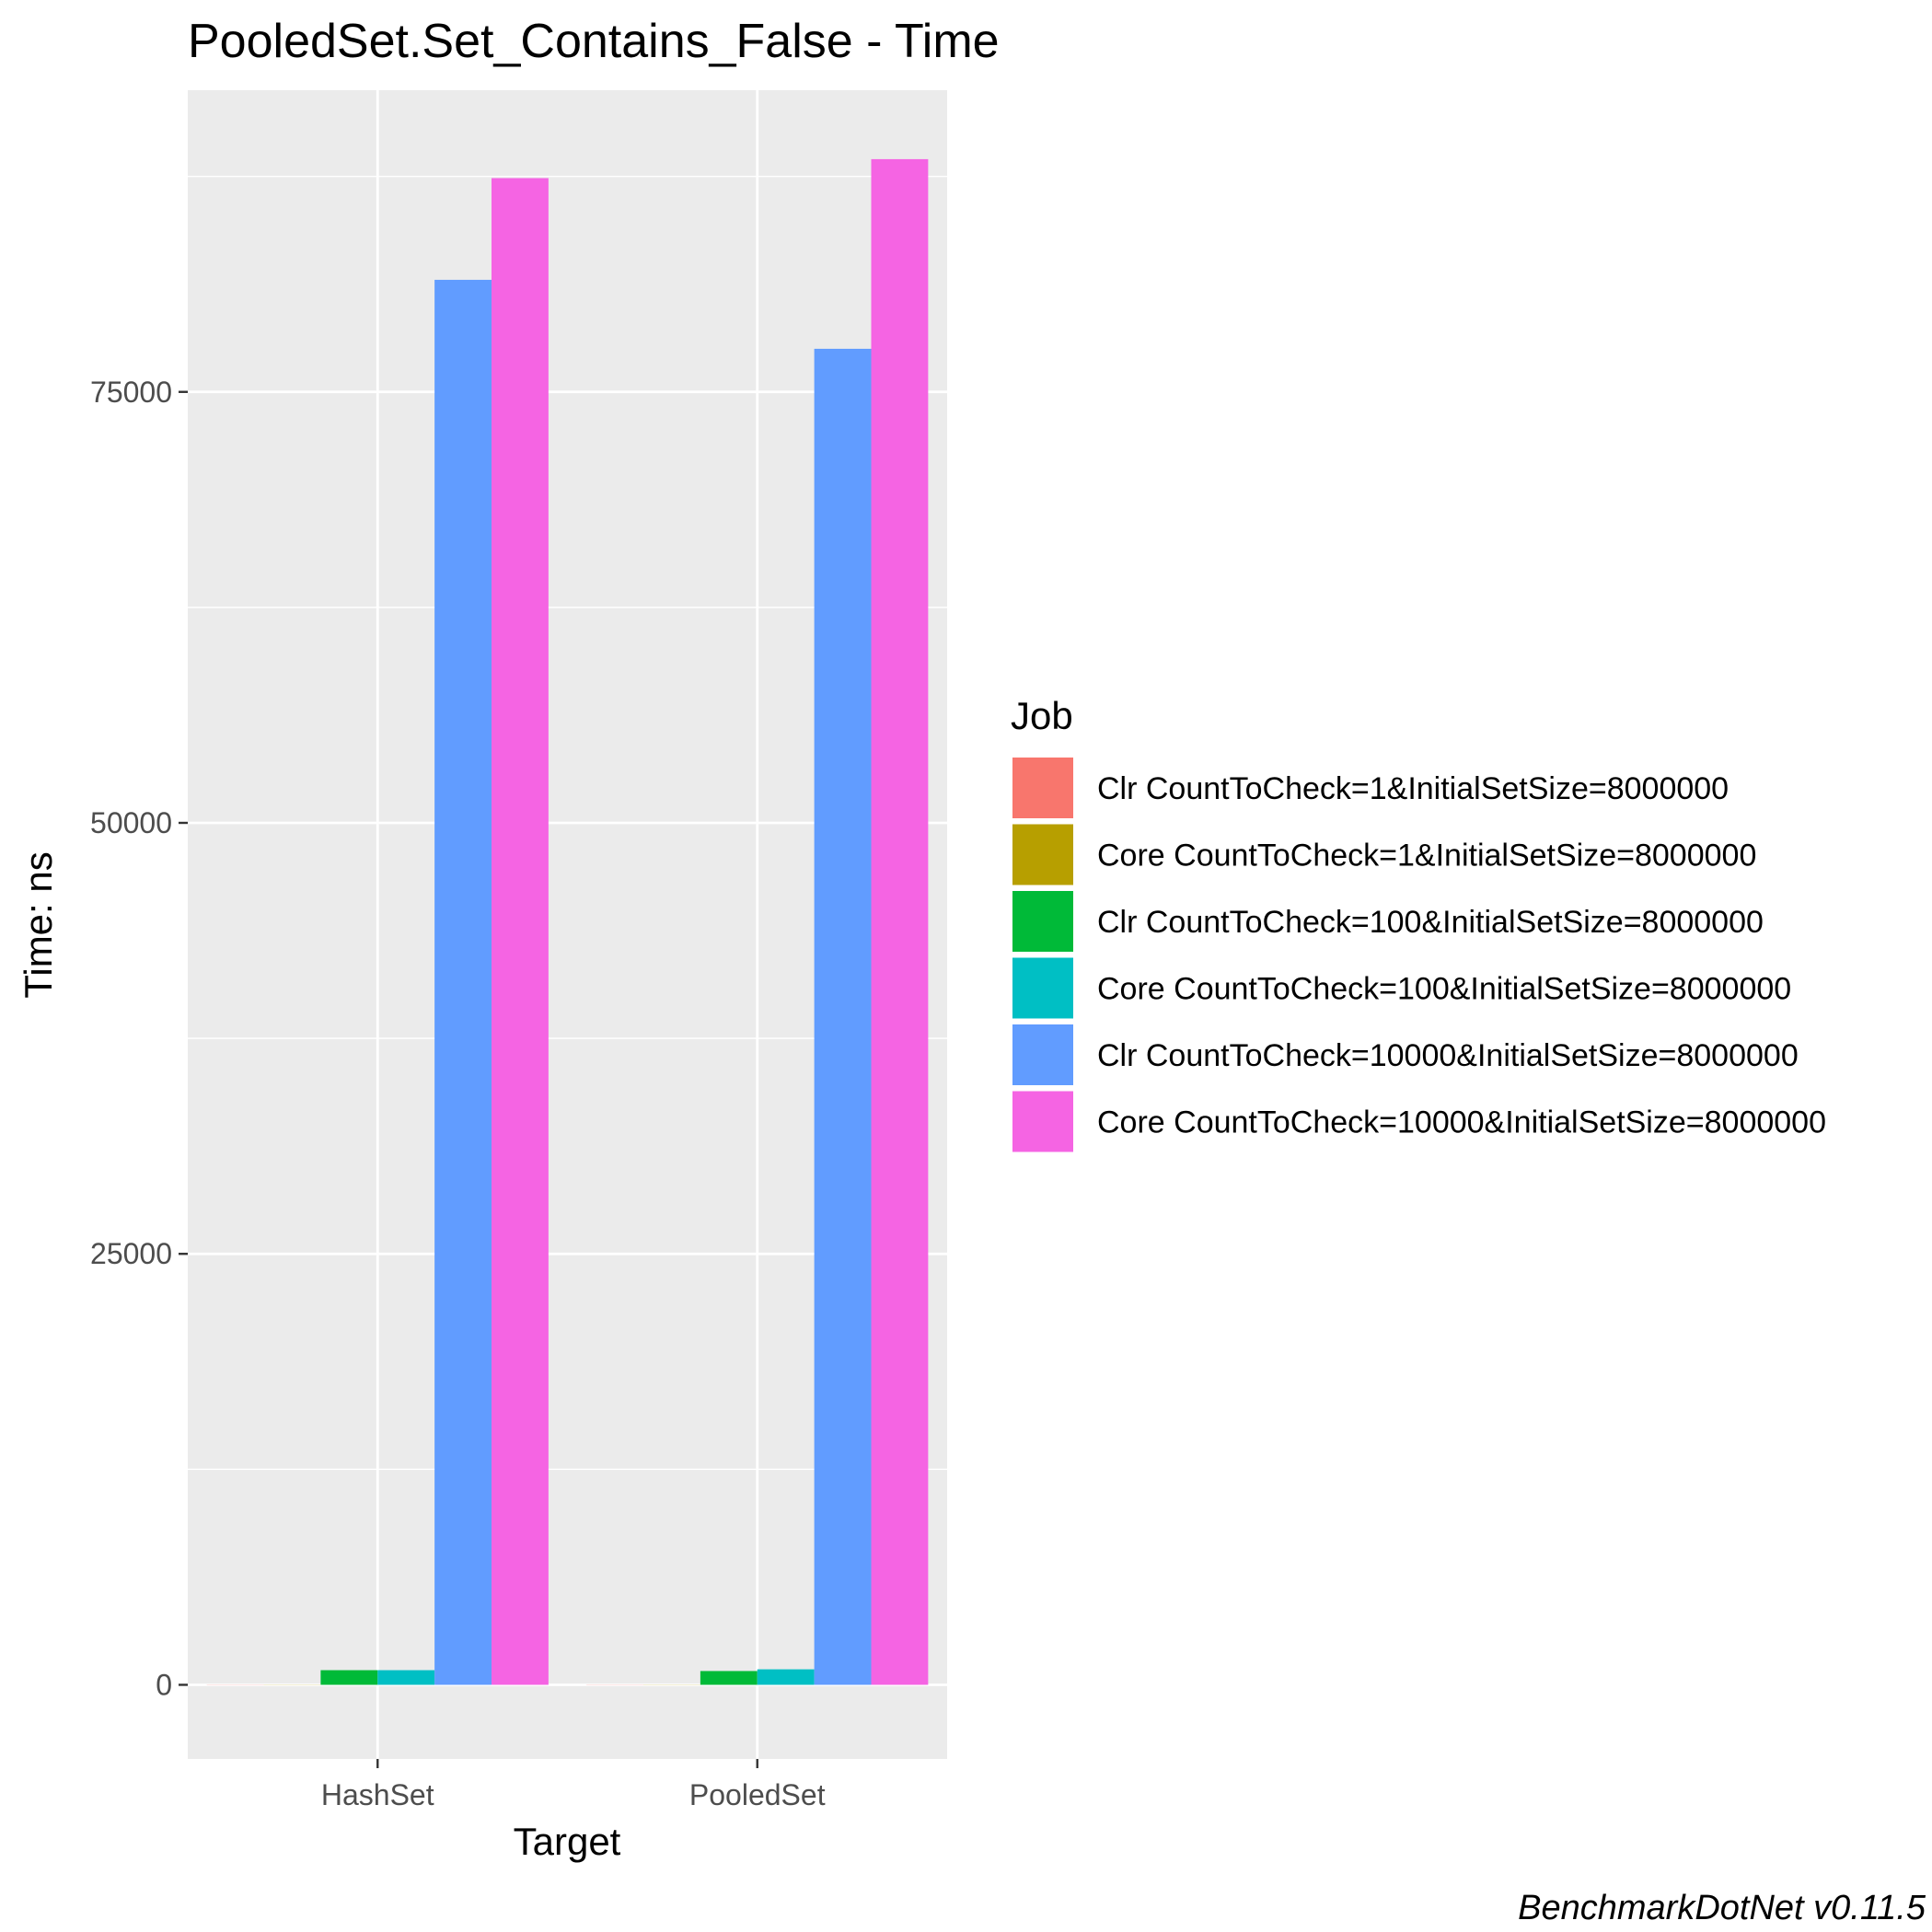 The width and height of the screenshot is (1932, 1932). What do you see at coordinates (594, 42) in the screenshot?
I see `chart-title: PooledSet.Set_Contains_False - Time` at bounding box center [594, 42].